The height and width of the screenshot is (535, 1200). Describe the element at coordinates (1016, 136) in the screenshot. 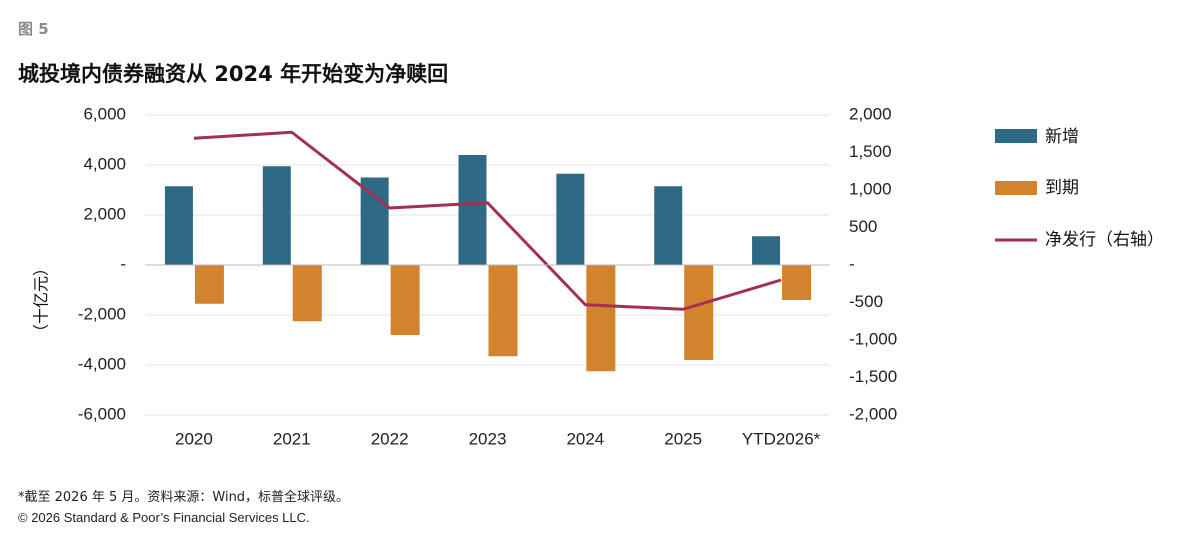

I see `legend-swatch-new` at that location.